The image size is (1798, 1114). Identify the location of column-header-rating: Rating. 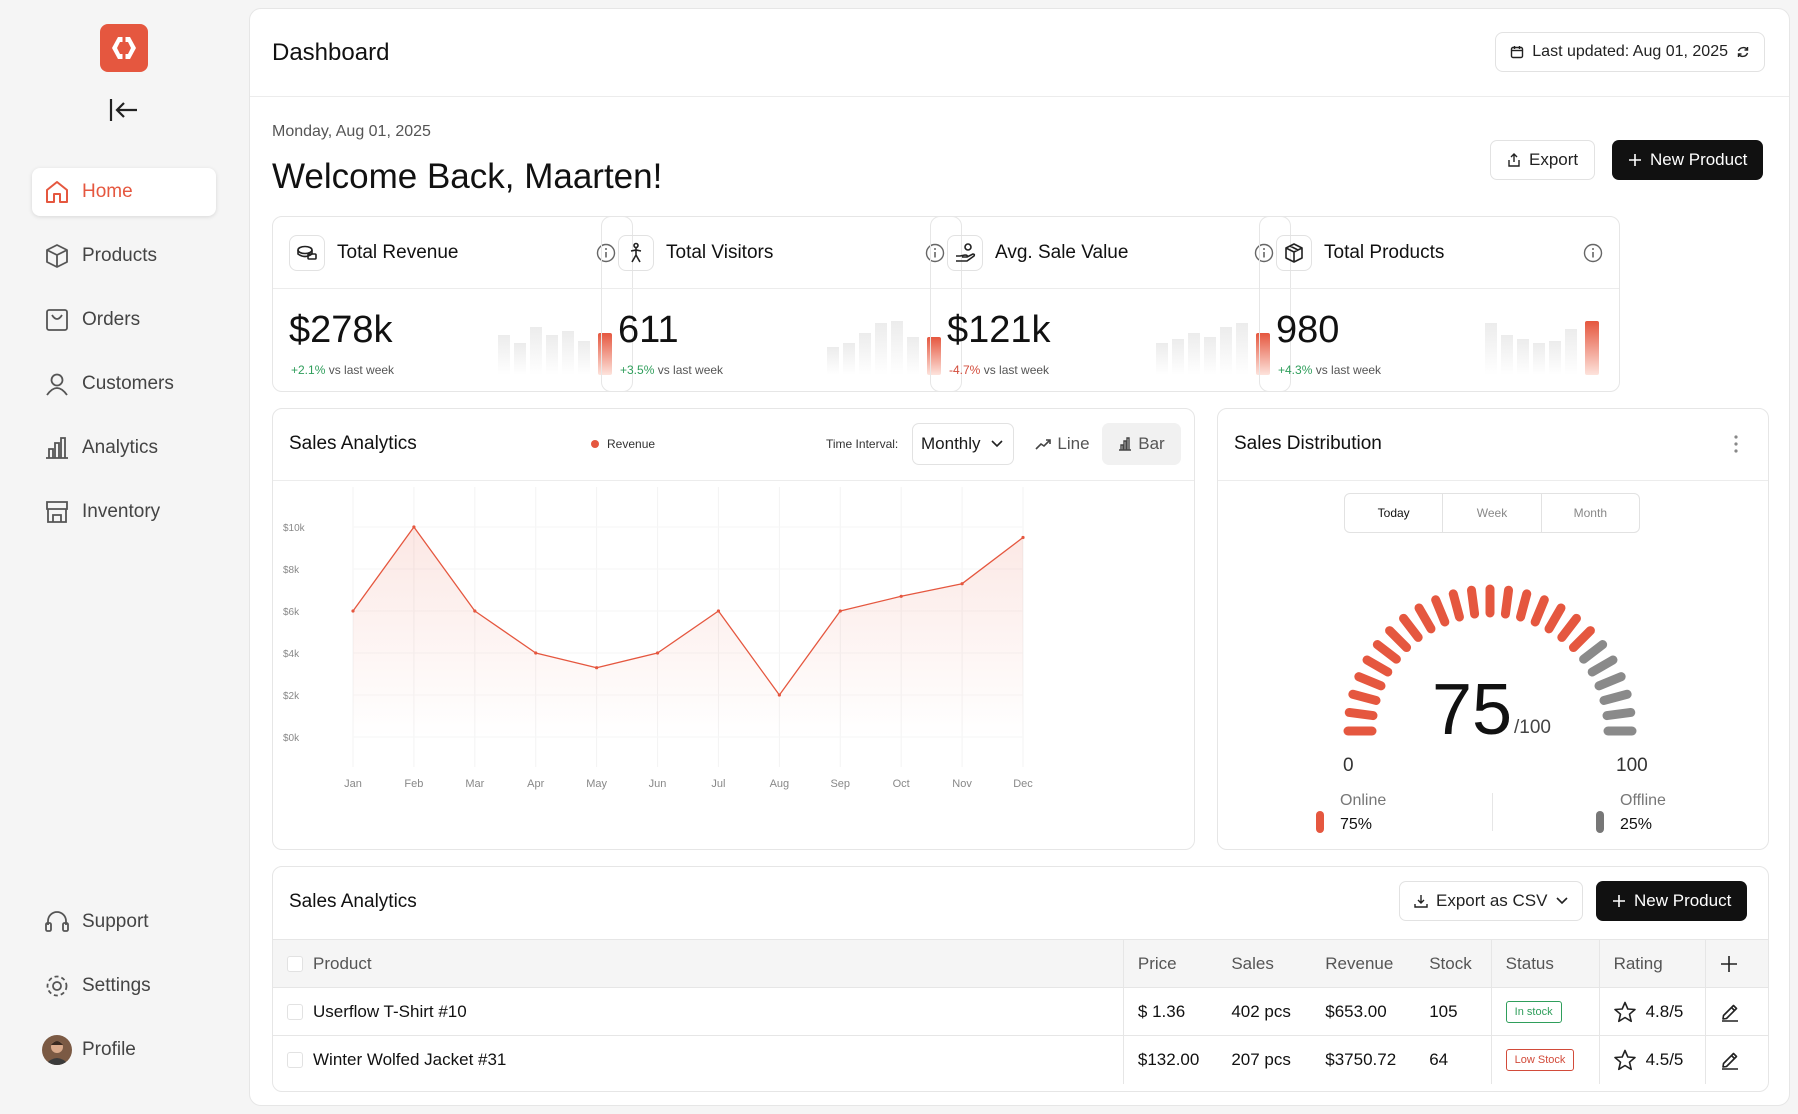
(1652, 963).